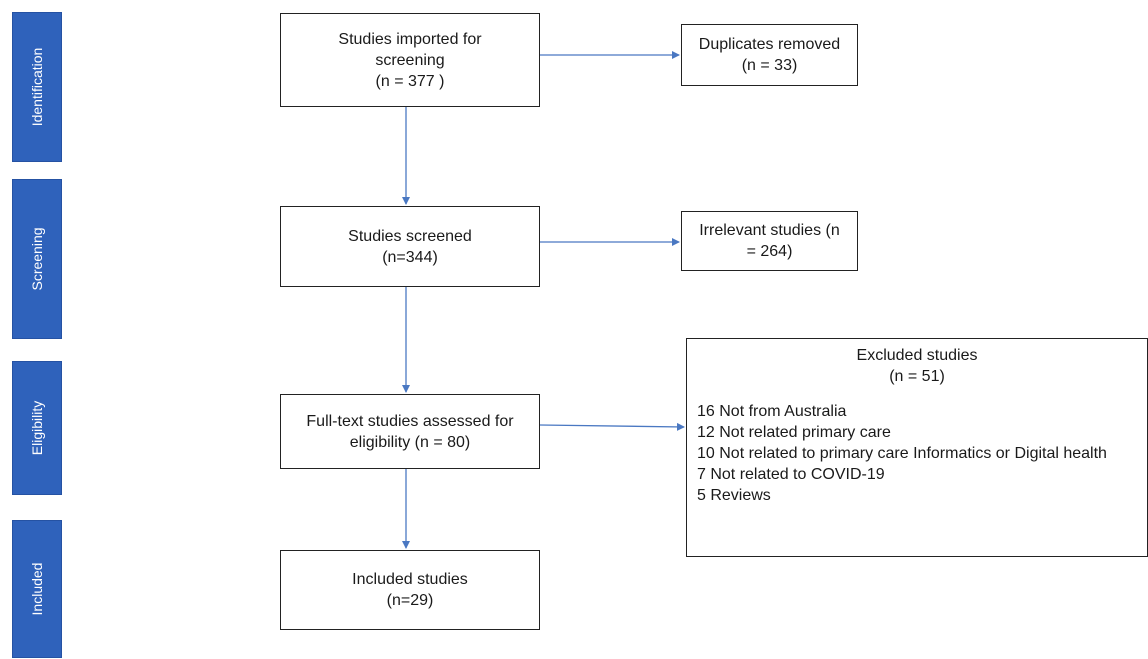 The image size is (1148, 659). What do you see at coordinates (769, 241) in the screenshot?
I see `box-irrelevant-studies: Irrelevant studies (n = 264)` at bounding box center [769, 241].